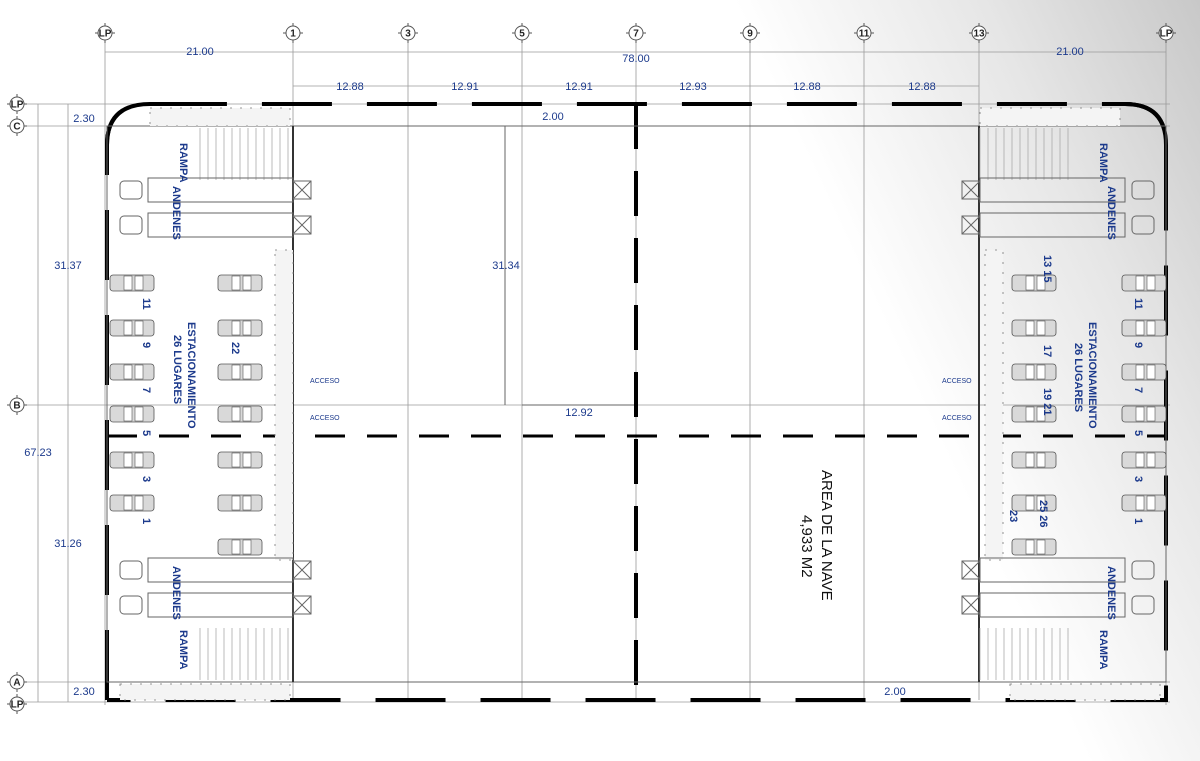 This screenshot has height=761, width=1200. I want to click on dim-bay-4: 12.93, so click(693, 87).